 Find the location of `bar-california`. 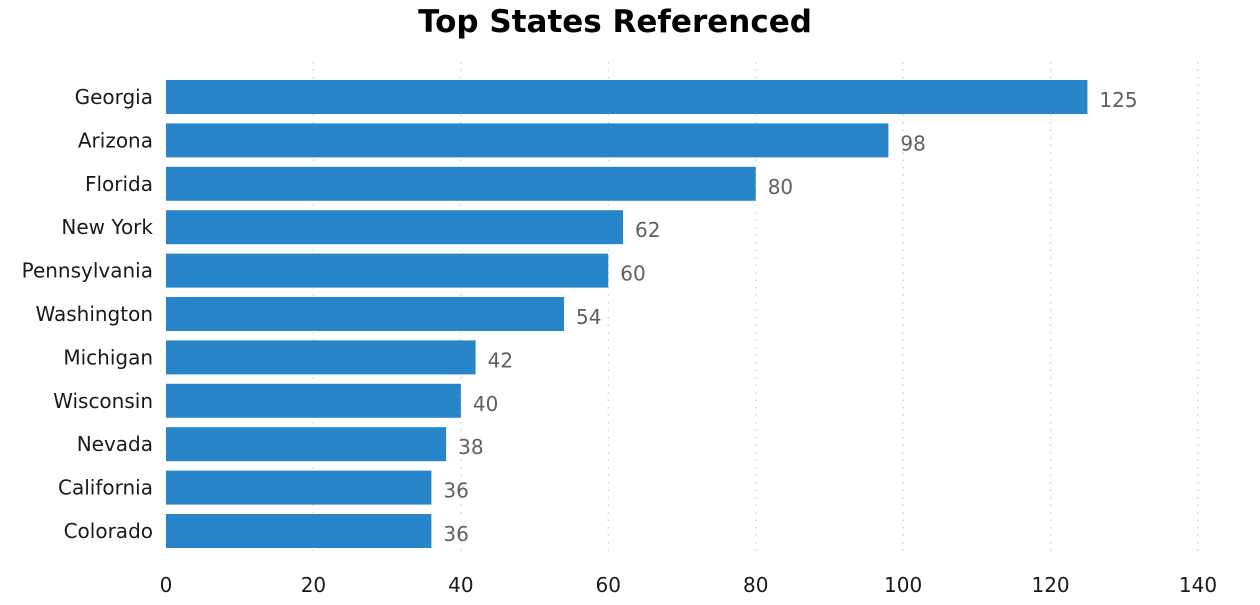

bar-california is located at coordinates (299, 487).